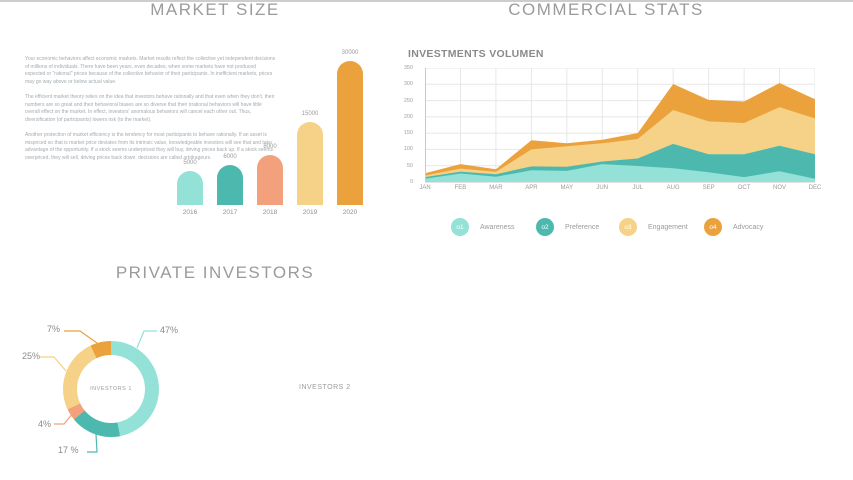 The width and height of the screenshot is (853, 480). I want to click on bar-year-label: 2019, so click(310, 212).